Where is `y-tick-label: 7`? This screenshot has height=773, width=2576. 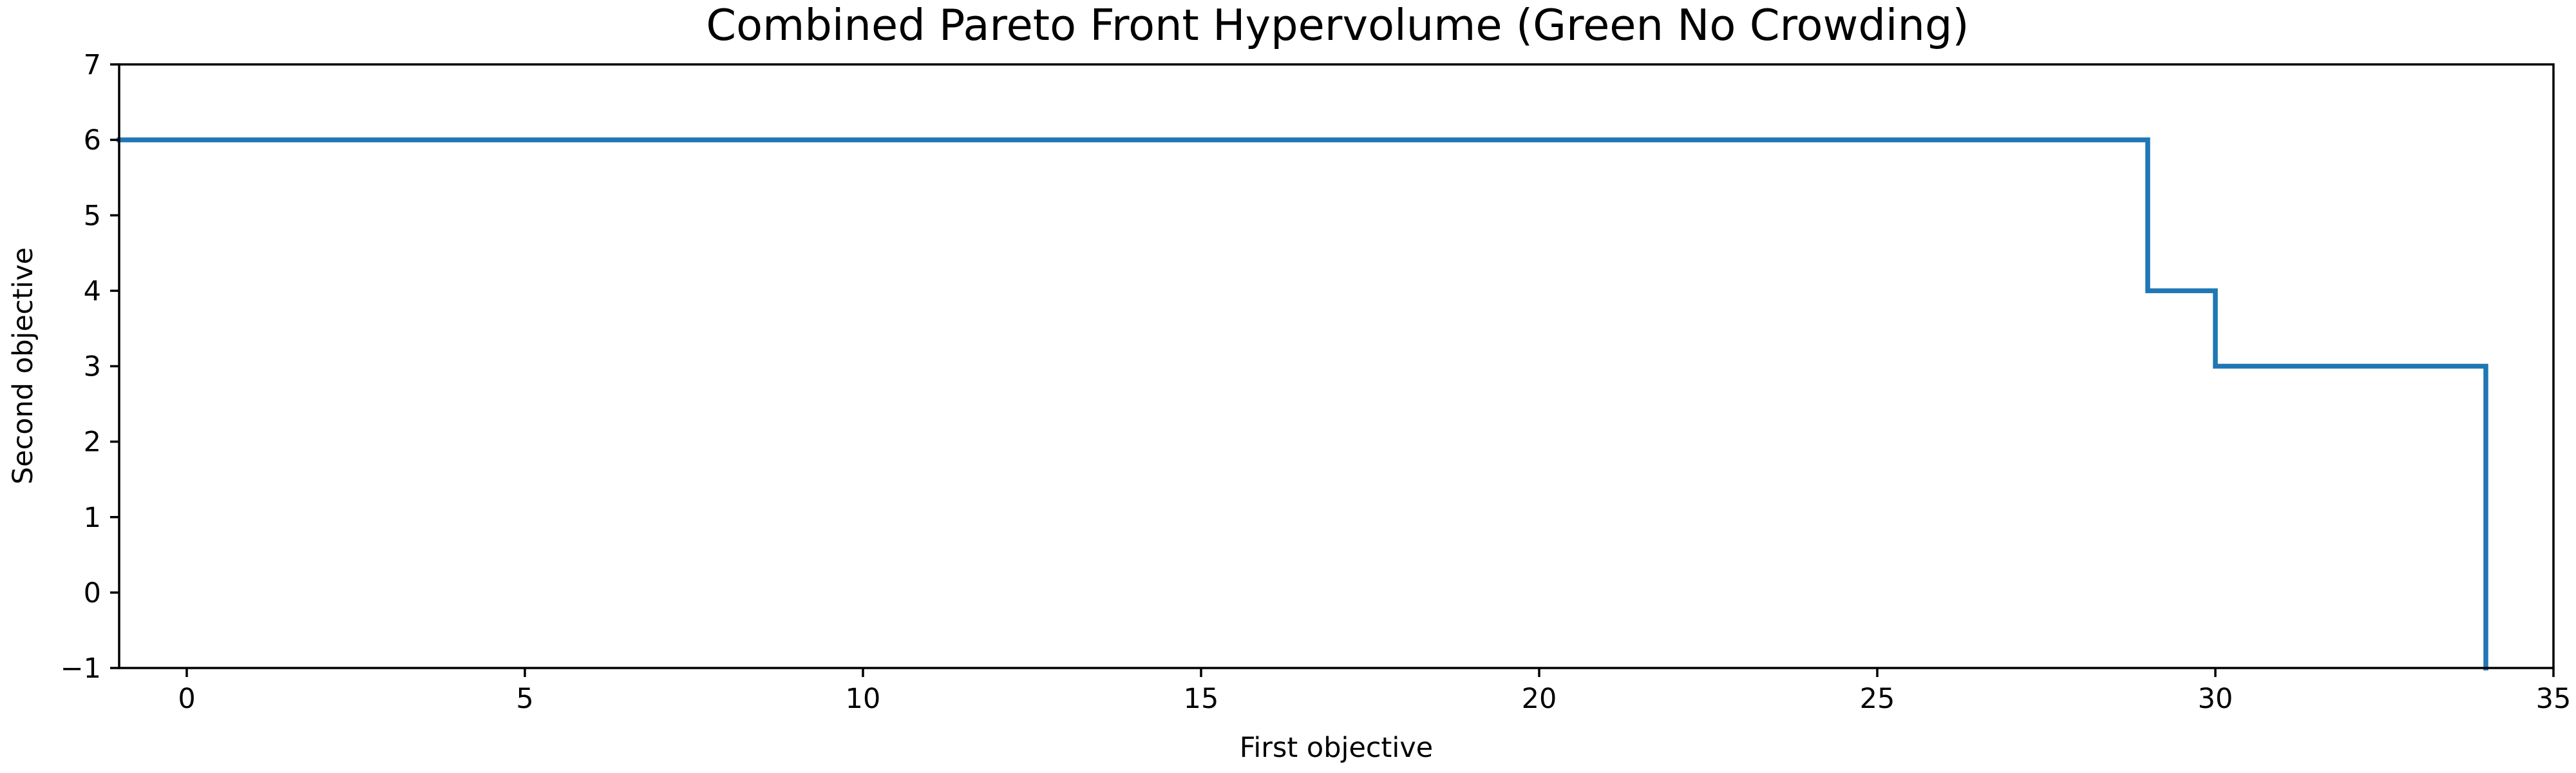 y-tick-label: 7 is located at coordinates (92, 65).